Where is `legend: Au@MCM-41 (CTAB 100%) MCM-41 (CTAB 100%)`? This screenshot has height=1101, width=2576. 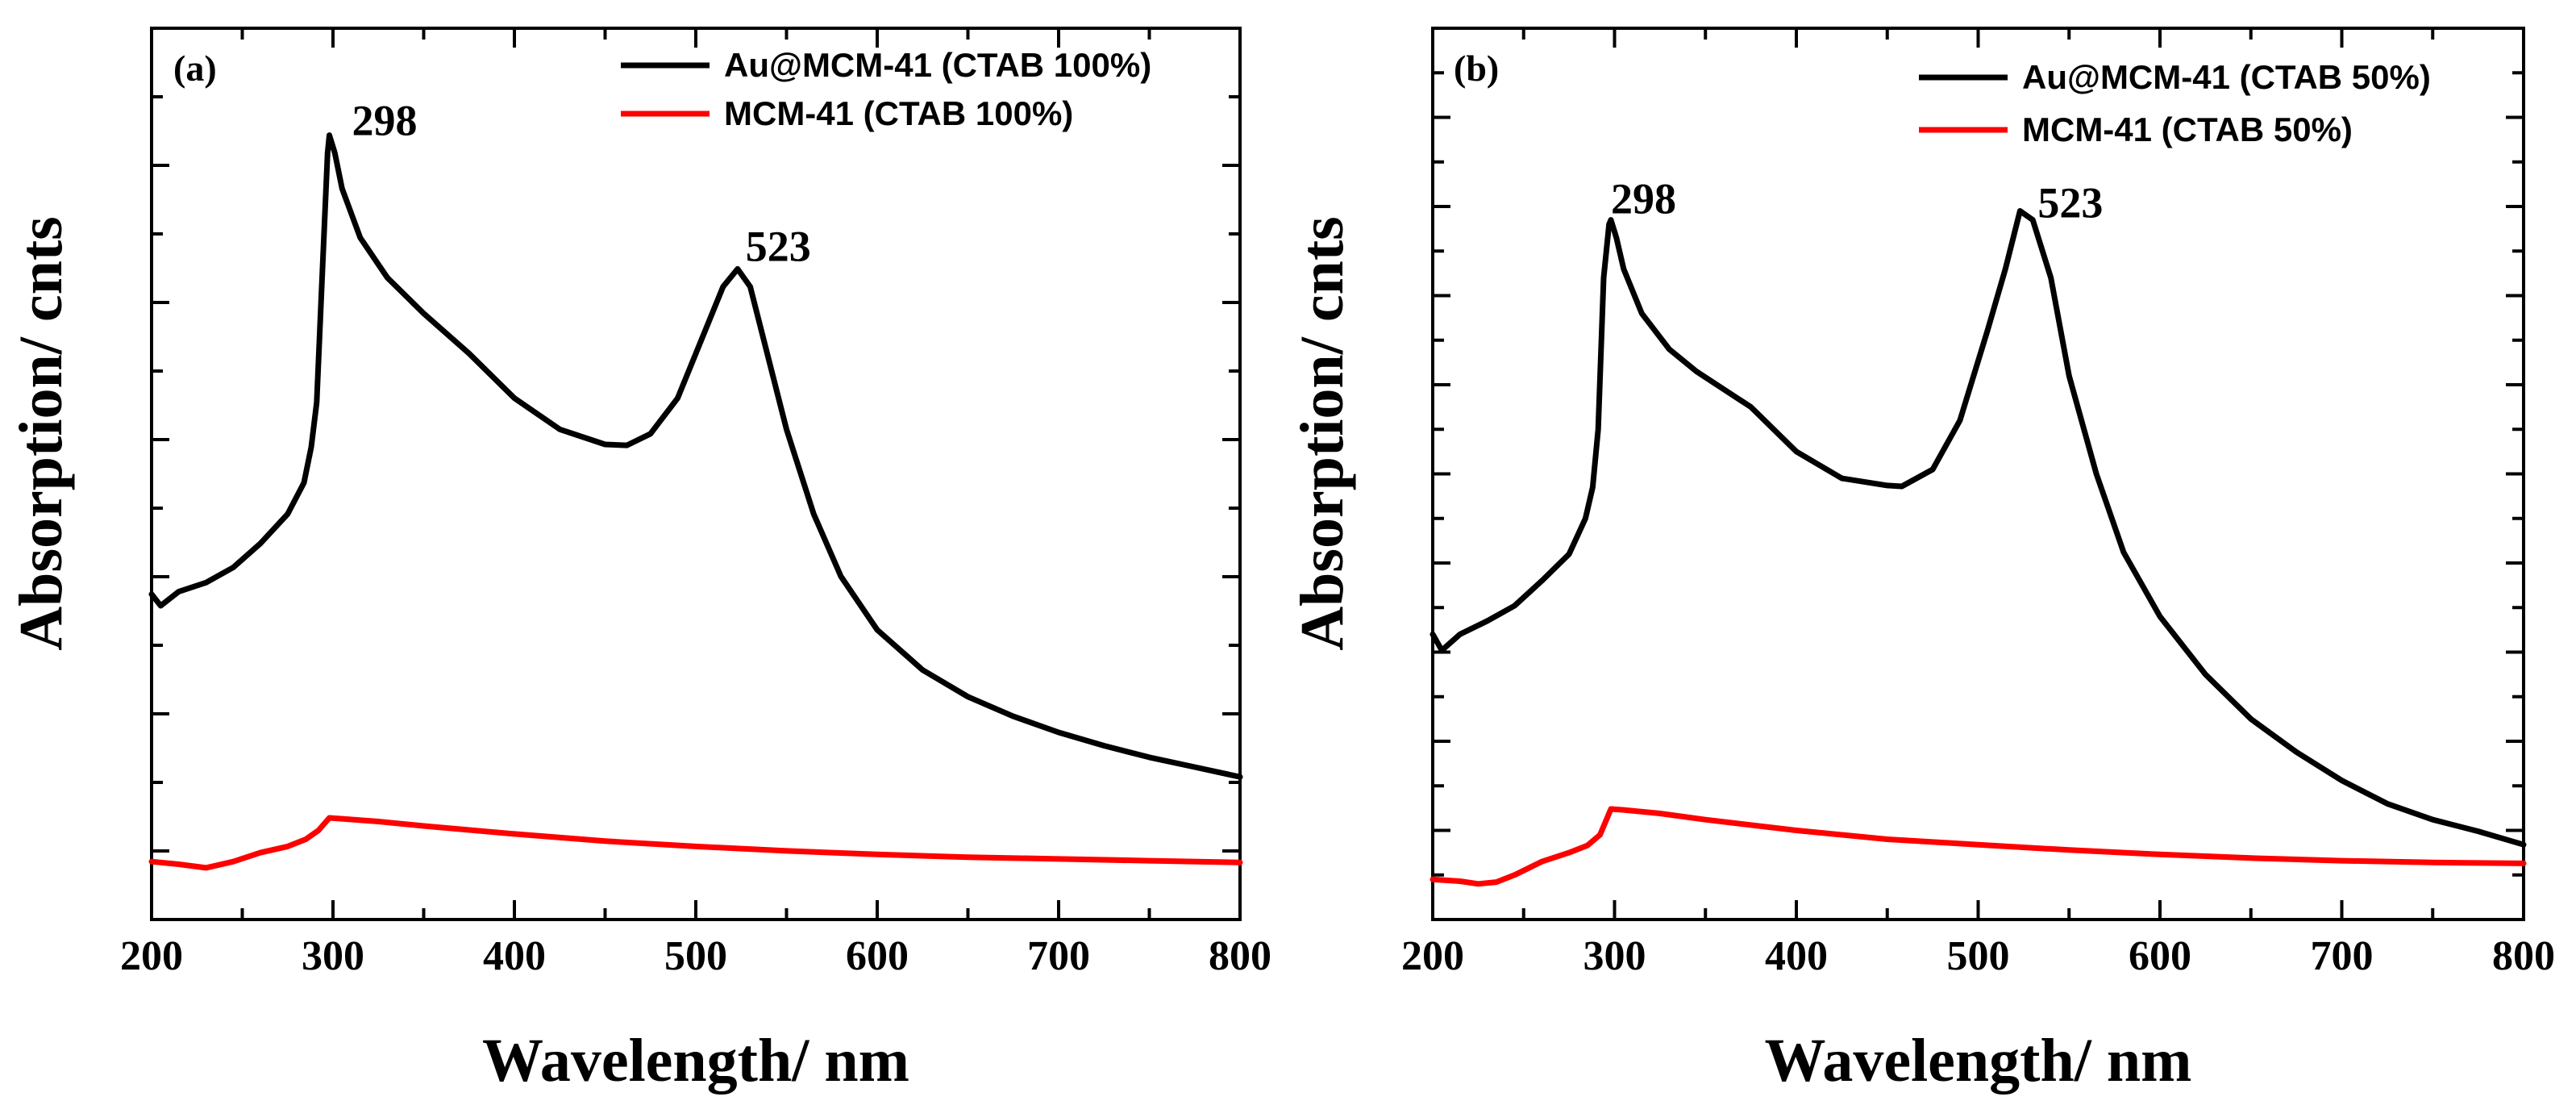
legend: Au@MCM-41 (CTAB 100%) MCM-41 (CTAB 100%) is located at coordinates (886, 89).